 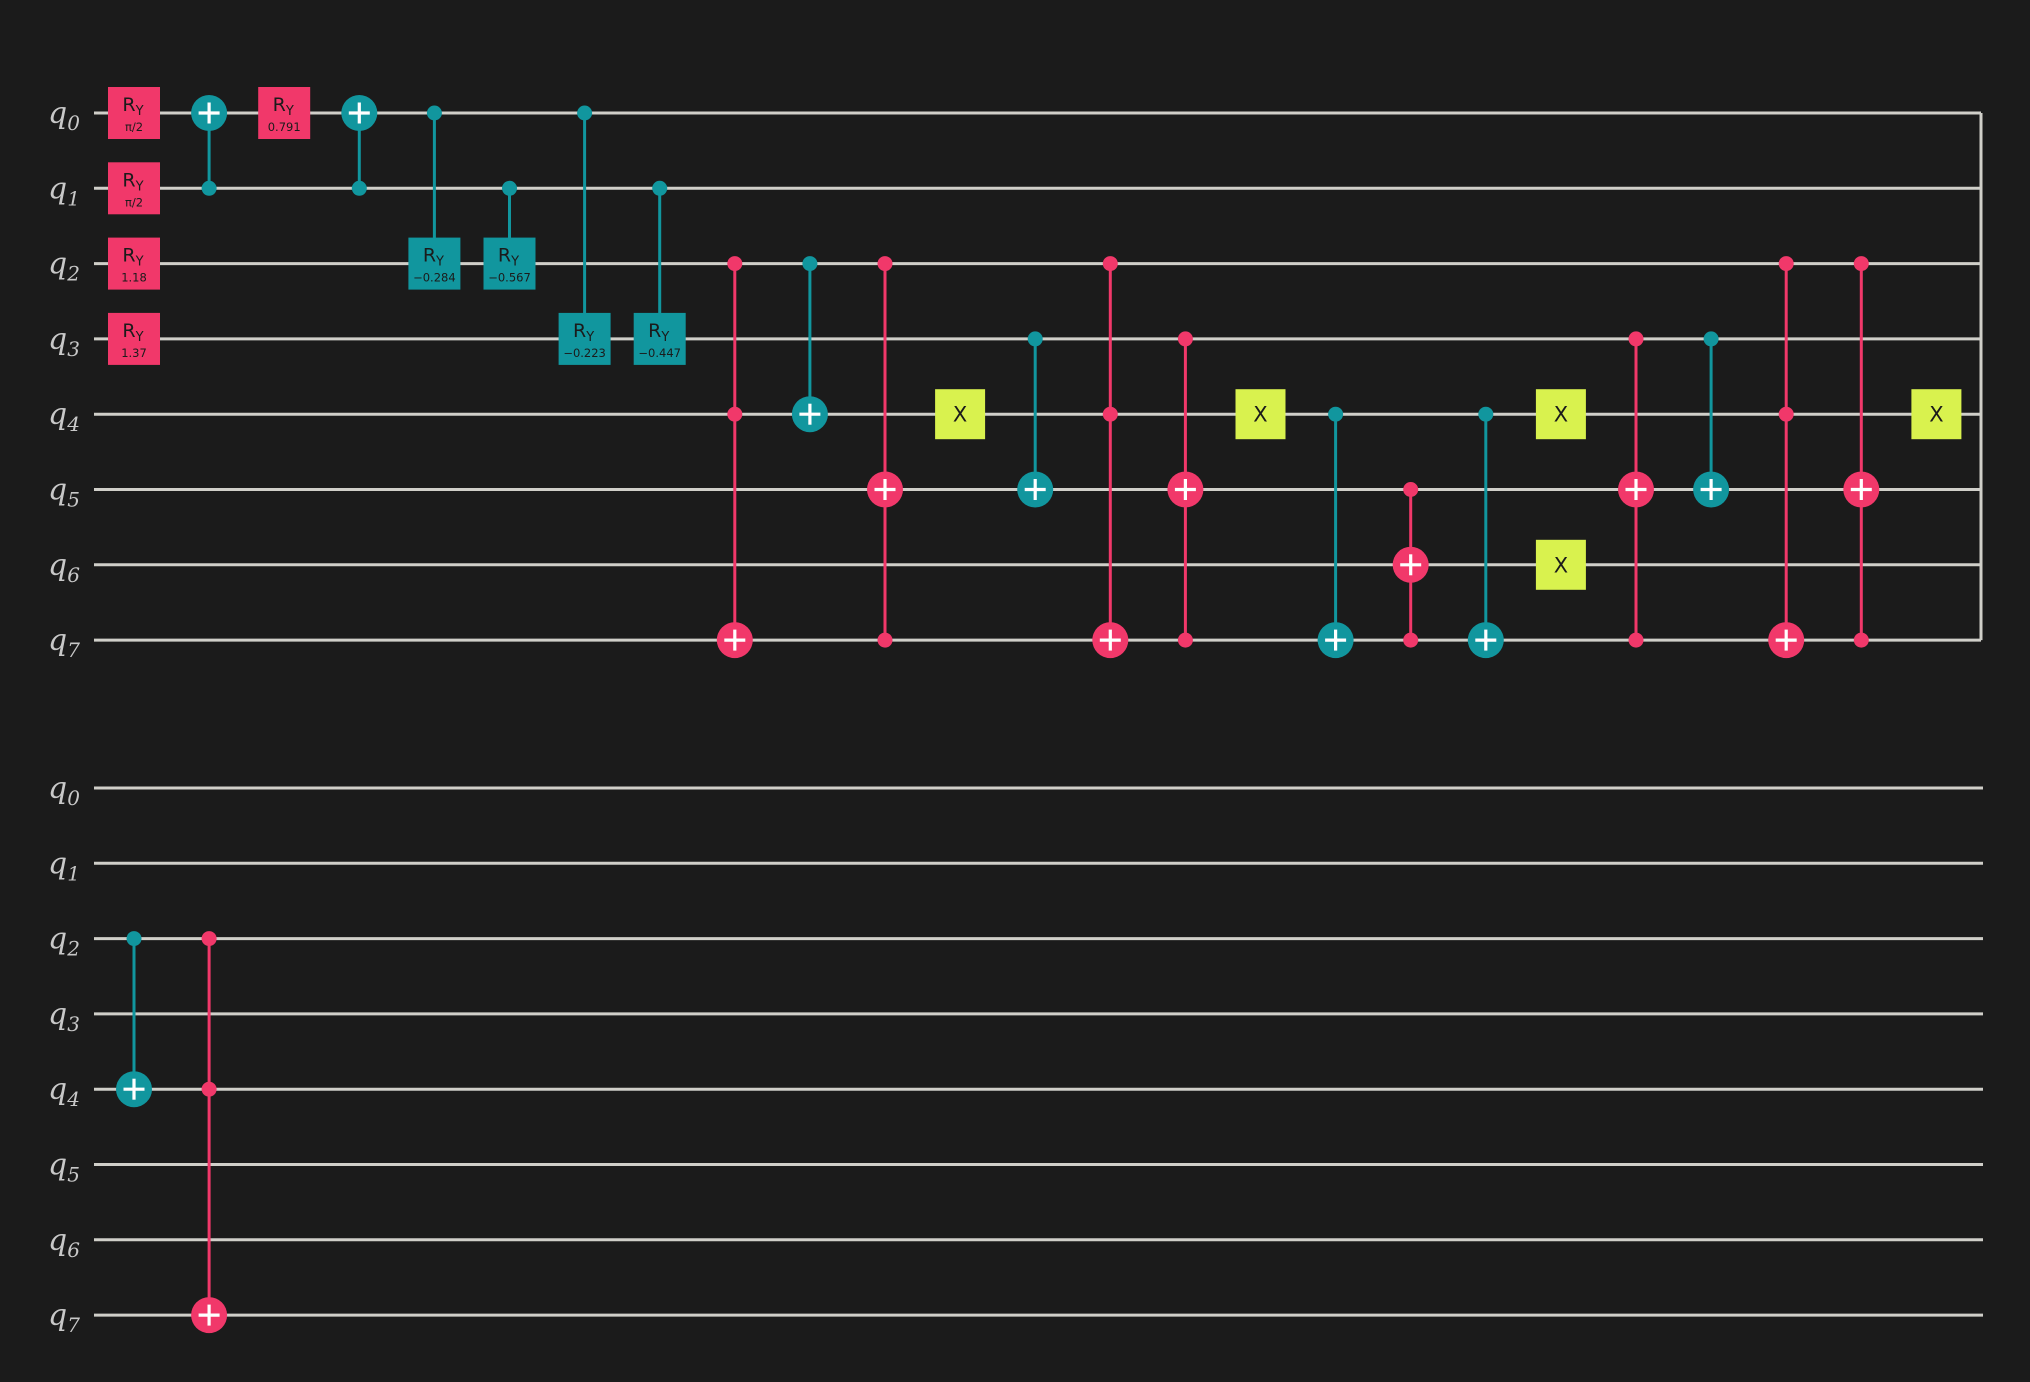 What do you see at coordinates (134, 278) in the screenshot?
I see `ry-gate-param: 1.18` at bounding box center [134, 278].